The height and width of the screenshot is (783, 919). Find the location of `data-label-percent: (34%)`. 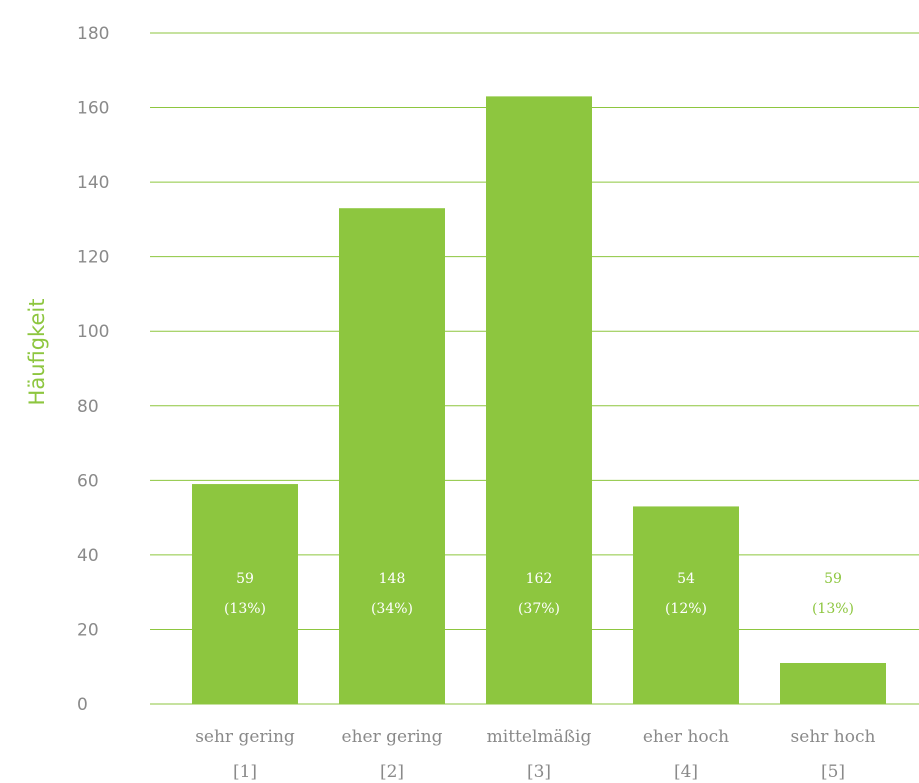

data-label-percent: (34%) is located at coordinates (392, 609).